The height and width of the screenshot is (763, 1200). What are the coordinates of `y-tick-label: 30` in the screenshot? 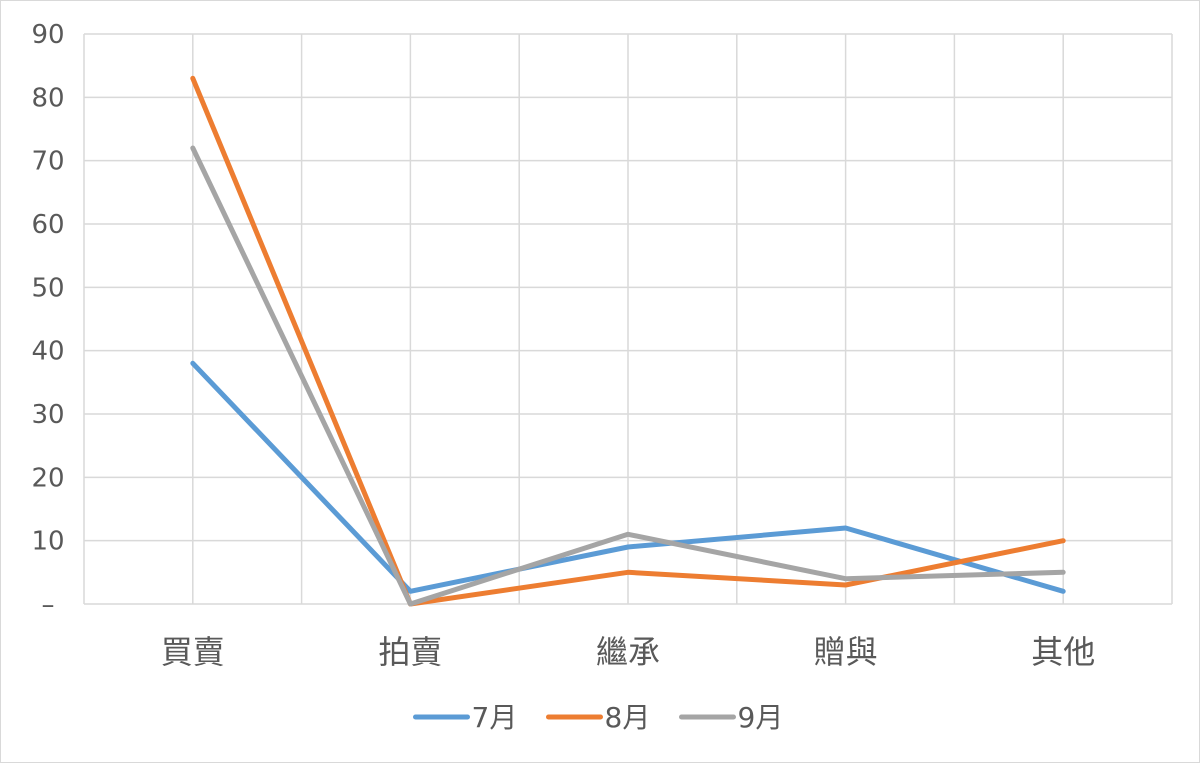 It's located at (47, 415).